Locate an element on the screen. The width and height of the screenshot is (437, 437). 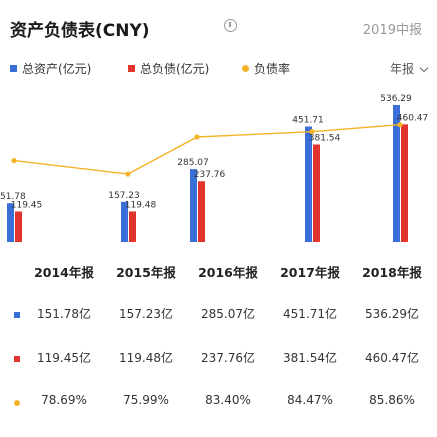
table-header-cell: 2016年报 is located at coordinates (228, 272).